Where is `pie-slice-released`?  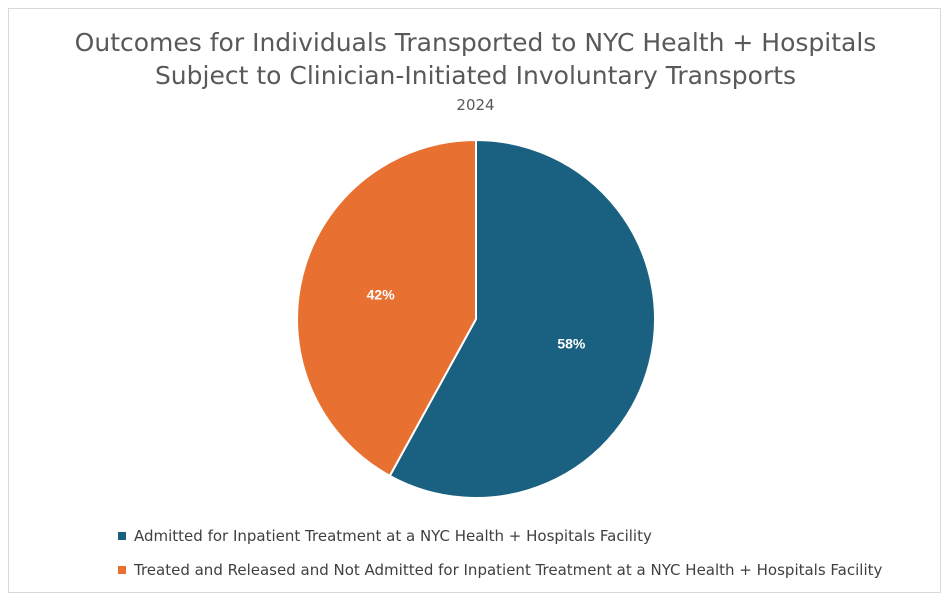 pie-slice-released is located at coordinates (386, 308).